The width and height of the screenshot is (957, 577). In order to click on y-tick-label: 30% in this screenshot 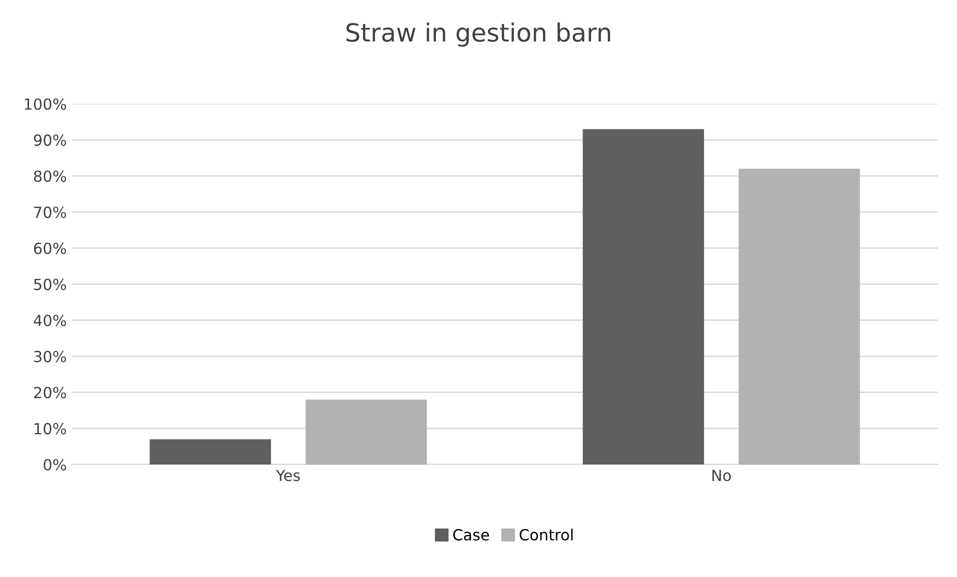, I will do `click(50, 356)`.